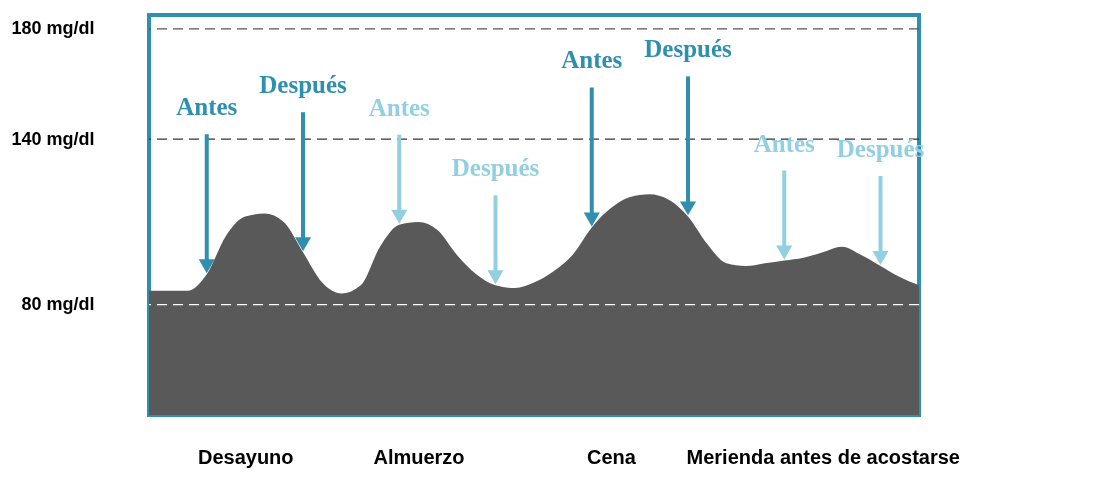 The width and height of the screenshot is (1098, 495). Describe the element at coordinates (58, 304) in the screenshot. I see `y-tick-label: 80 mg/dl` at that location.